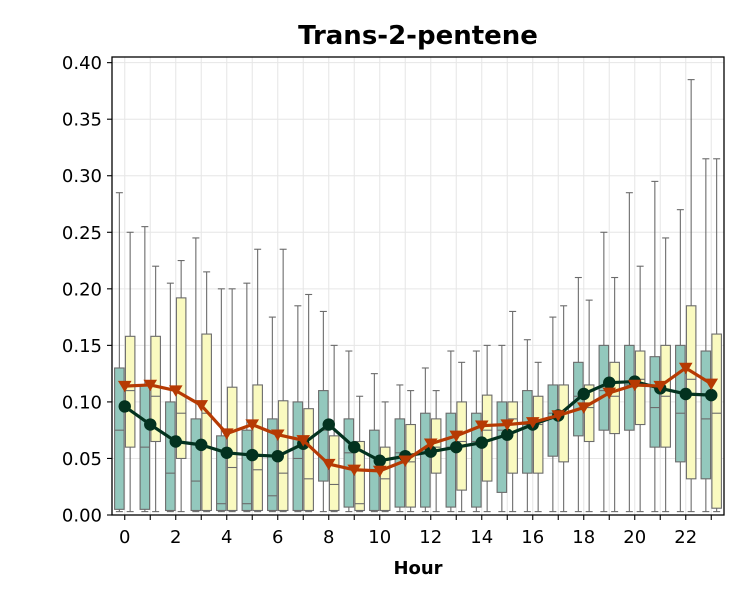 The height and width of the screenshot is (600, 750). What do you see at coordinates (82, 63) in the screenshot?
I see `y-tick-label: 0.40` at bounding box center [82, 63].